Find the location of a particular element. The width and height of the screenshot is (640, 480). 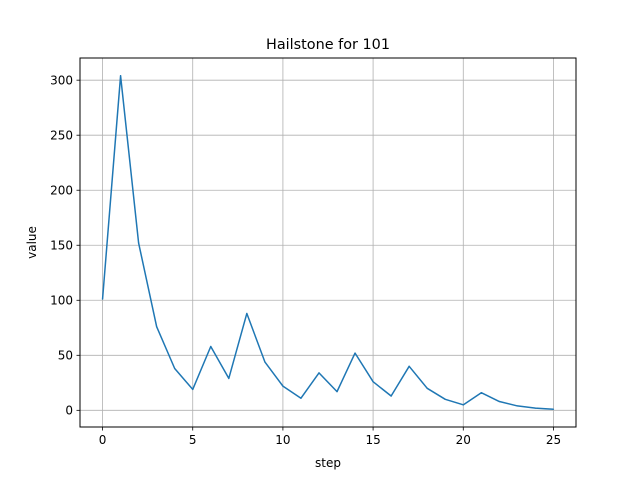

y-tick-label: 0 is located at coordinates (69, 411).